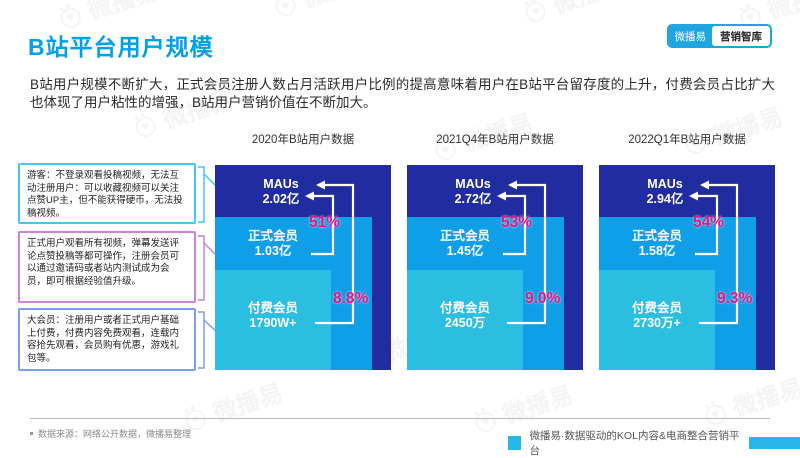  Describe the element at coordinates (543, 298) in the screenshot. I see `paid-ratio: 9.0%` at that location.